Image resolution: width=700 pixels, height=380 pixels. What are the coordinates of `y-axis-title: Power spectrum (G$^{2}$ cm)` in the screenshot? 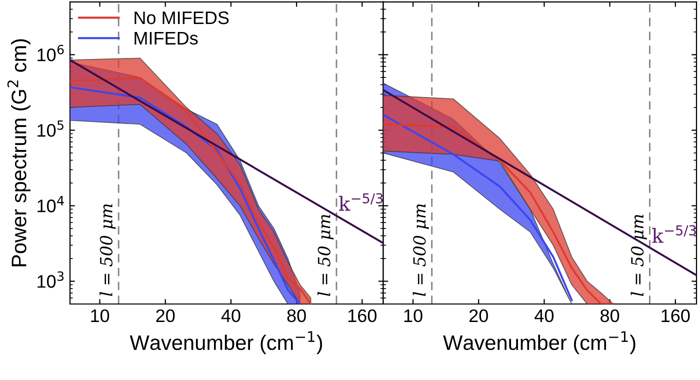 It's located at (18, 152).